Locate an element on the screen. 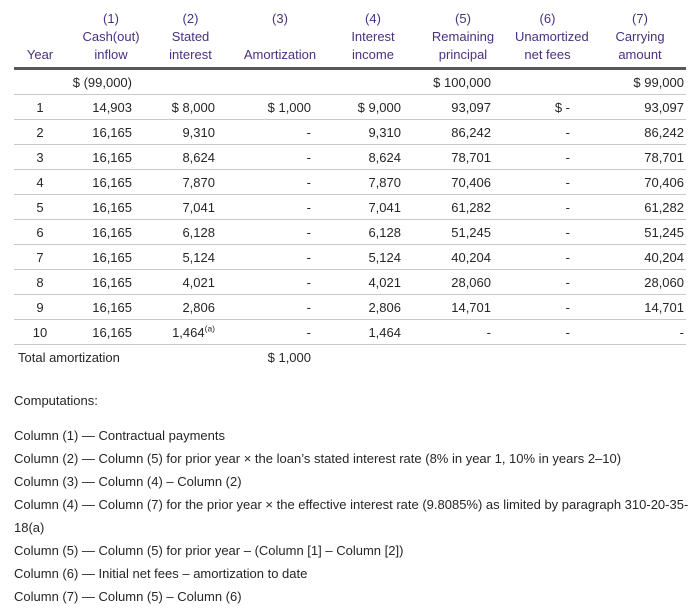 The image size is (700, 609). column-header-col3: (3) Amortization is located at coordinates (280, 36).